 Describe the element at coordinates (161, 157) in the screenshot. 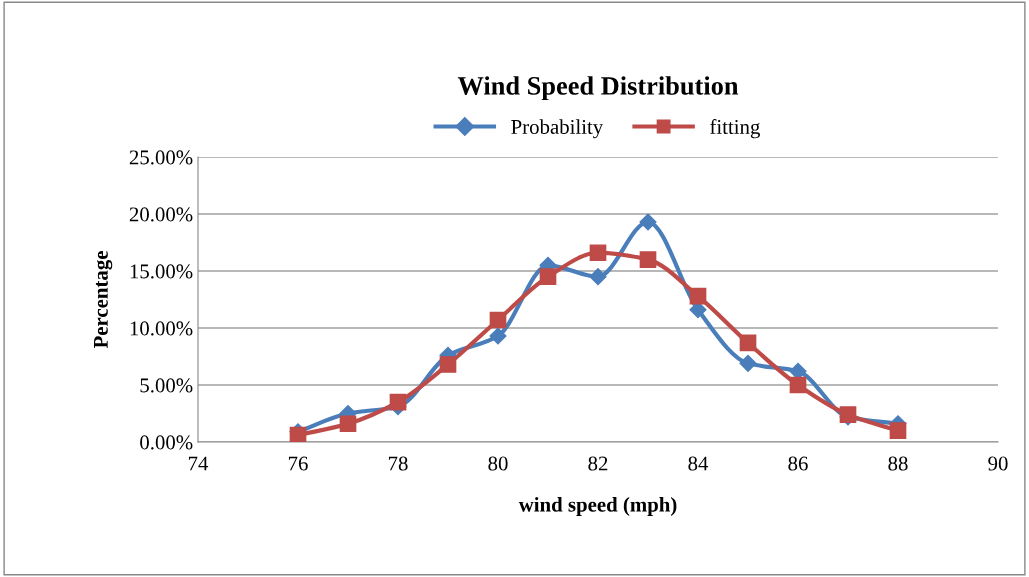

I see `y-tick-label: 25.00%` at that location.